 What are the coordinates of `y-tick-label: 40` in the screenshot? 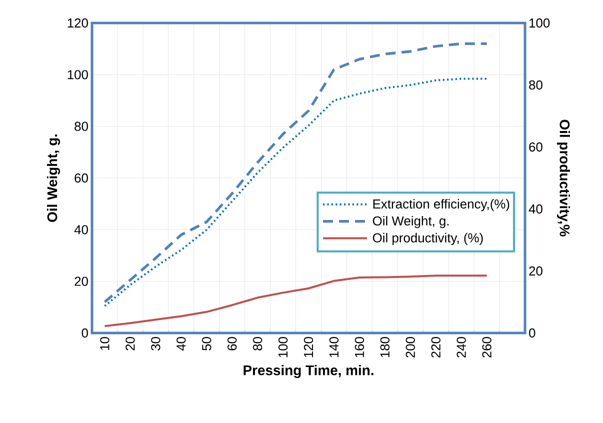 It's located at (81, 229).